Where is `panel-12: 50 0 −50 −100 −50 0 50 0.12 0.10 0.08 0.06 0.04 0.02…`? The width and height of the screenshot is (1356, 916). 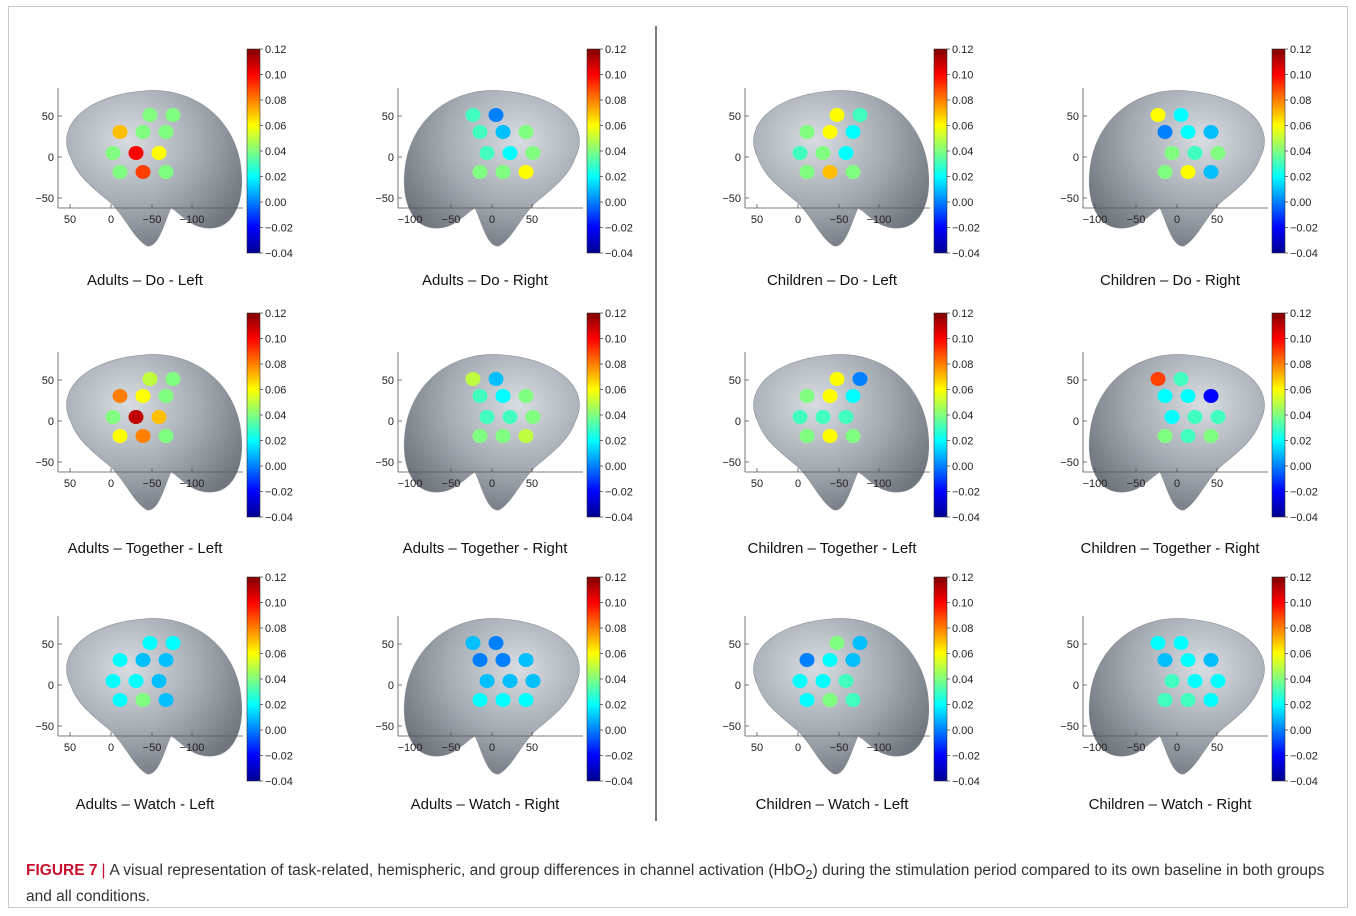 panel-12: 50 0 −50 −100 −50 0 50 0.12 0.10 0.08 0.06 0.04 0.02… is located at coordinates (1189, 692).